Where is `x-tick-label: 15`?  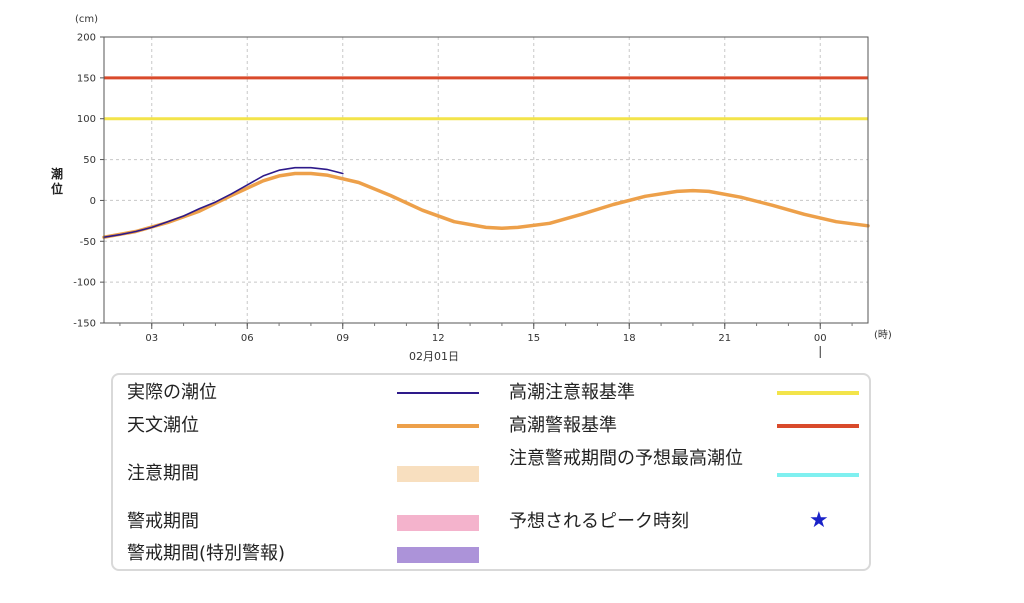 x-tick-label: 15 is located at coordinates (533, 338).